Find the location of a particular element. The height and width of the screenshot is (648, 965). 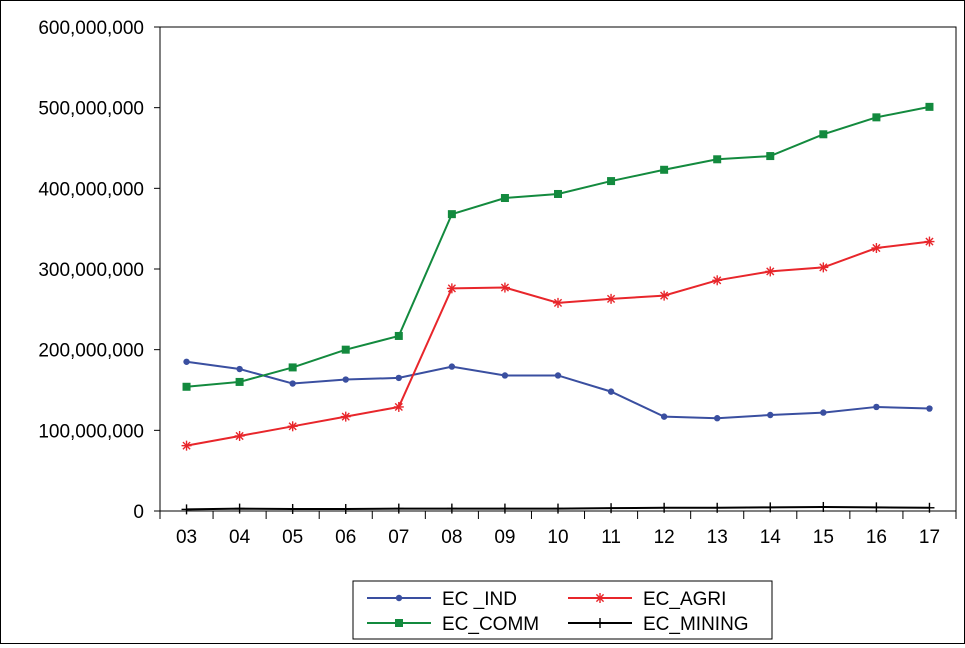

legend-label: EC _IND is located at coordinates (479, 599).